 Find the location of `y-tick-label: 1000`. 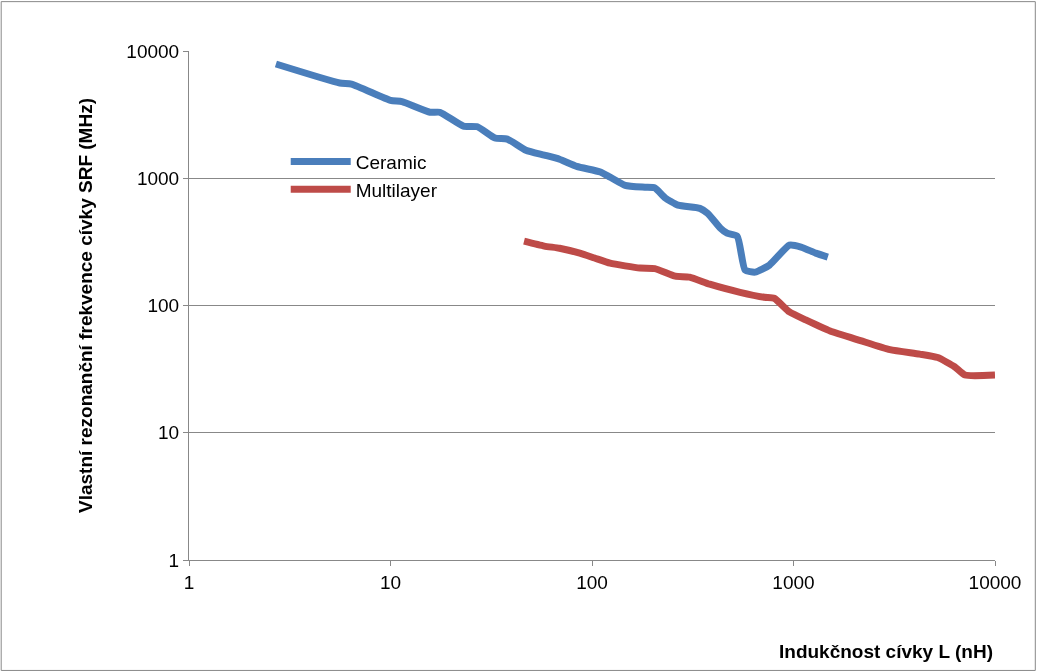

y-tick-label: 1000 is located at coordinates (158, 178).